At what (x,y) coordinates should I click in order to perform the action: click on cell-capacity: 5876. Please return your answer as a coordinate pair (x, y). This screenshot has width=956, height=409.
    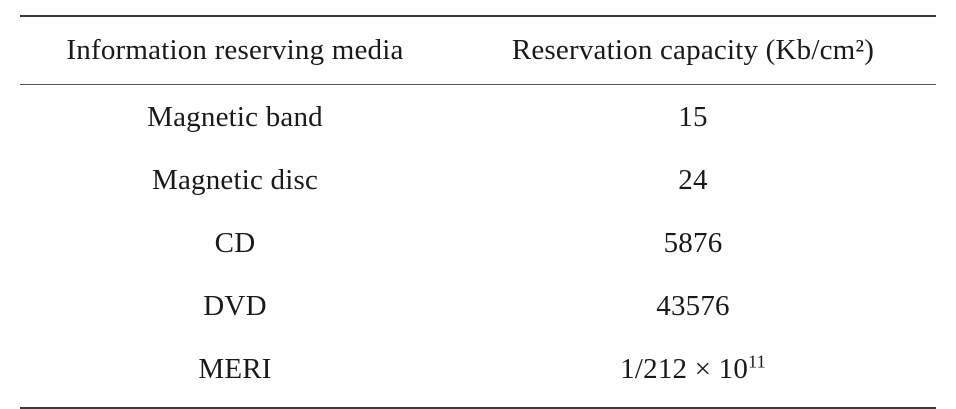
    Looking at the image, I should click on (693, 243).